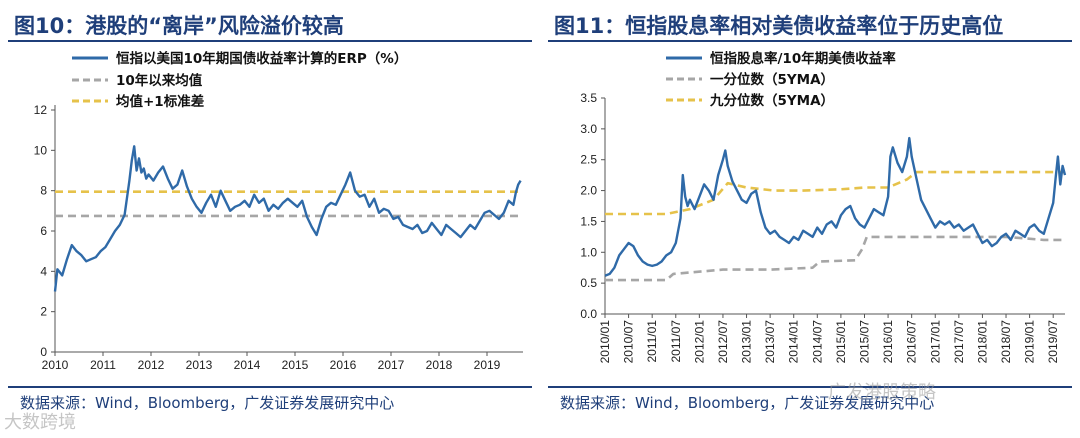 The width and height of the screenshot is (1080, 438). I want to click on x-tick-label: 2016/07, so click(912, 342).